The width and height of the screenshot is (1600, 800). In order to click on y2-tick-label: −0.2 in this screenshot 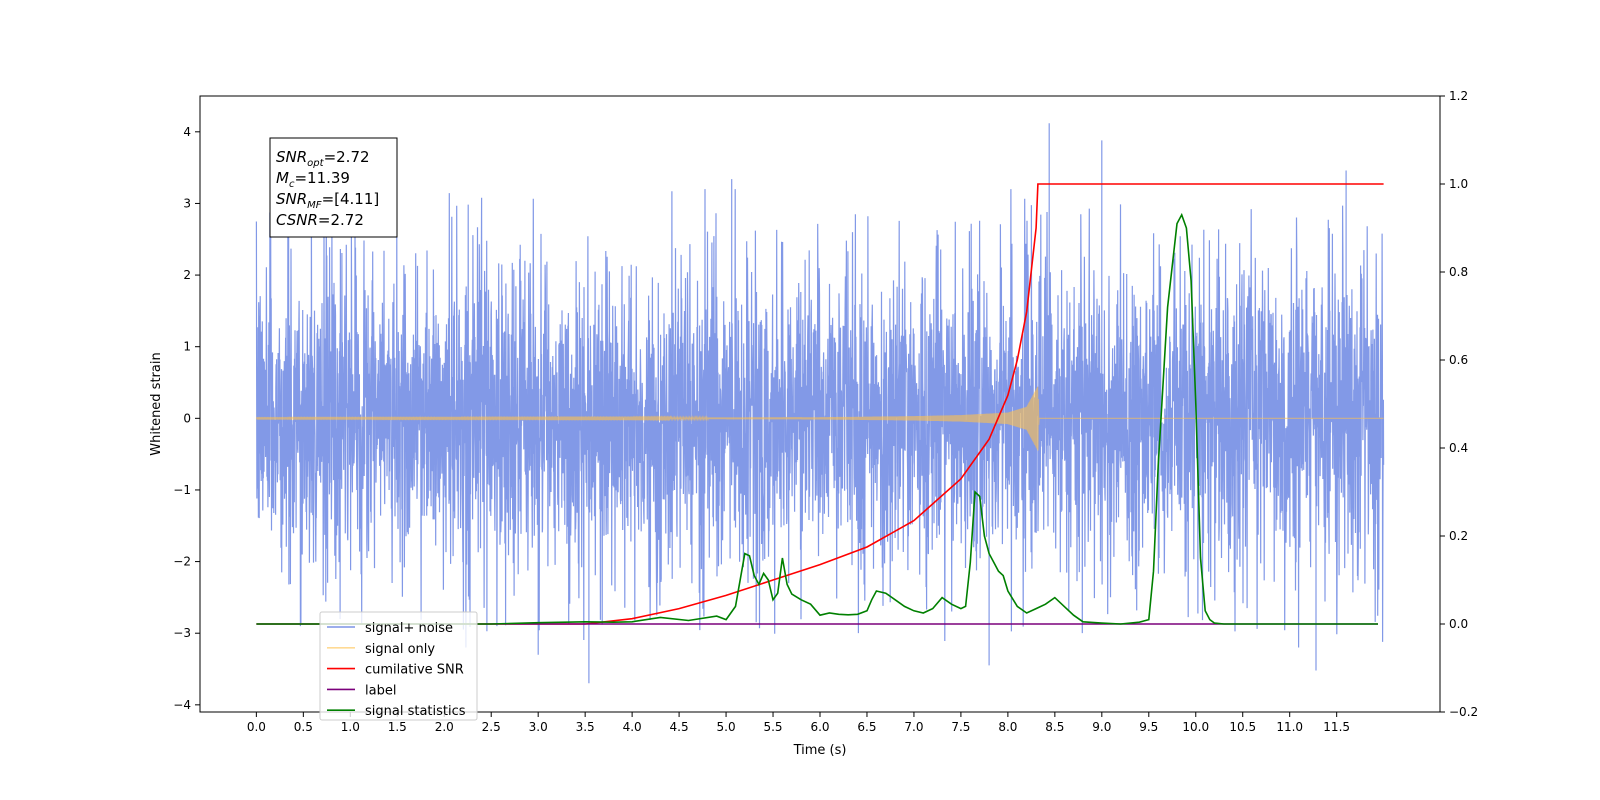, I will do `click(1463, 712)`.